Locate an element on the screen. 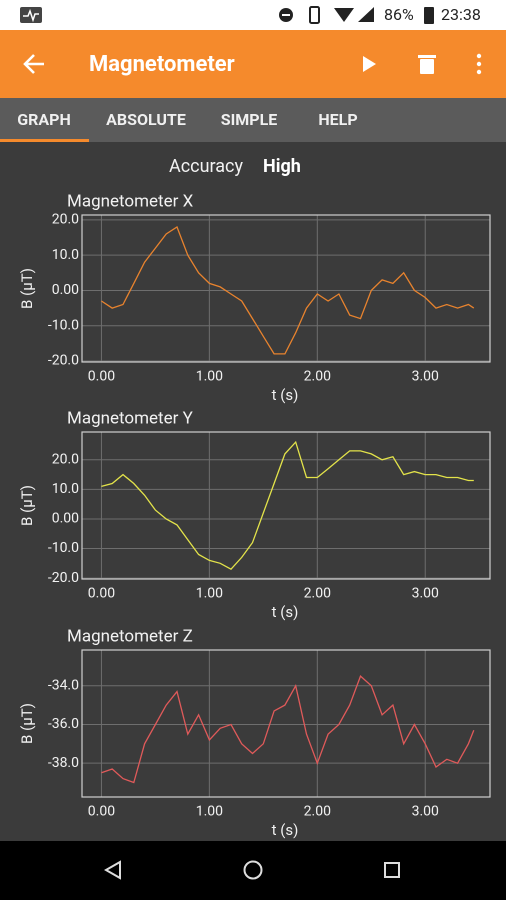 Image resolution: width=506 pixels, height=900 pixels. chart-title: Magnetometer Z is located at coordinates (130, 636).